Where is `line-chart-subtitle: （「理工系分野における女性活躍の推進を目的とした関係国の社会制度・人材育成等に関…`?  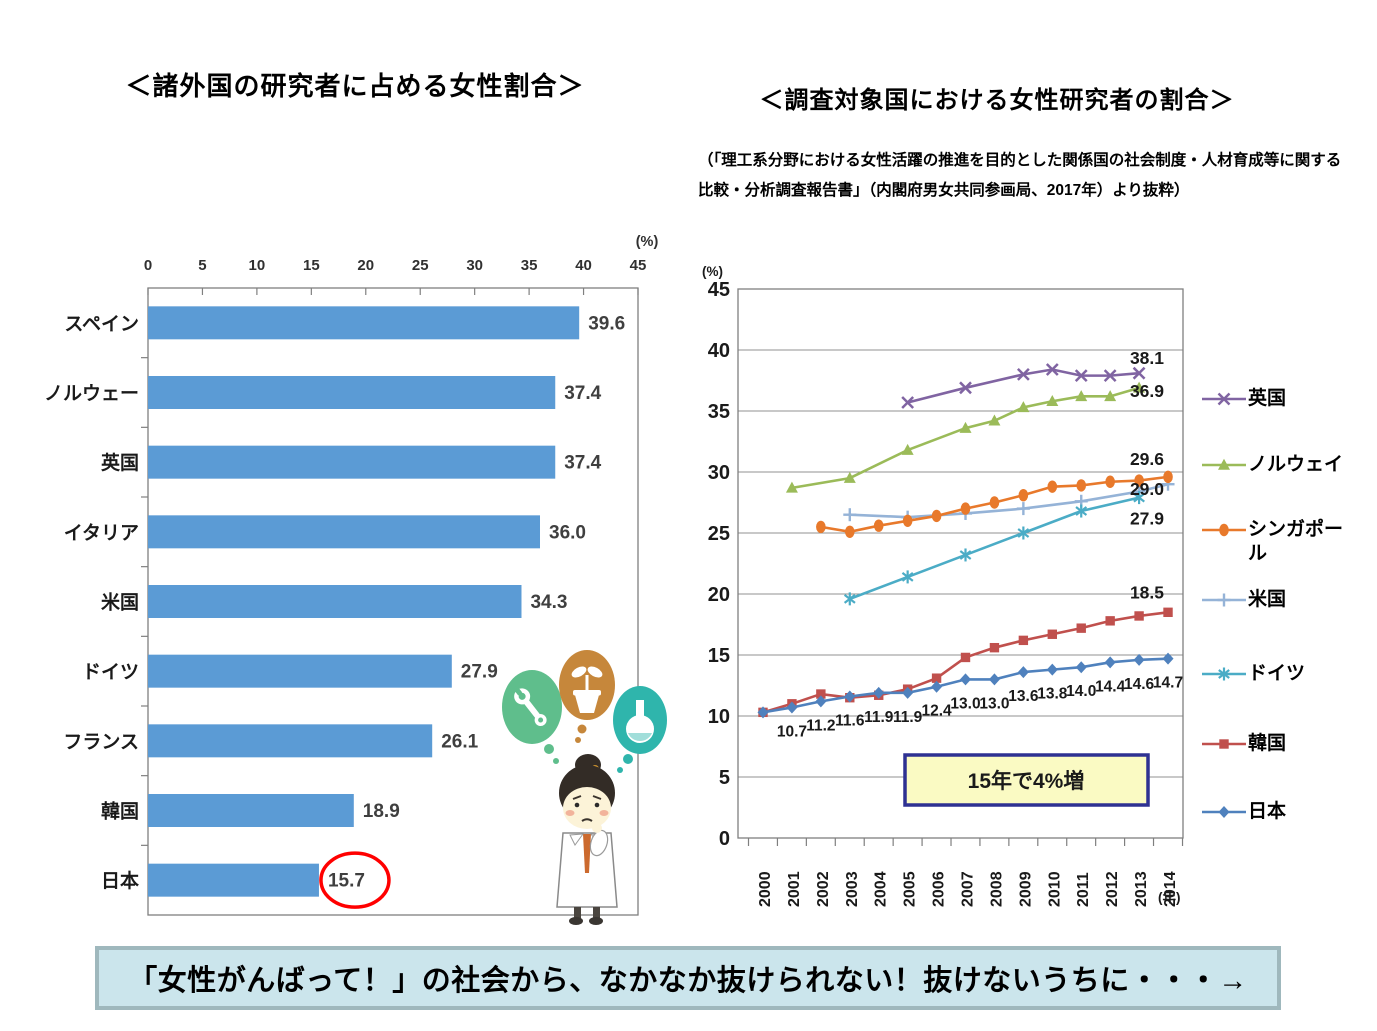
line-chart-subtitle: （「理工系分野における女性活躍の推進を目的とした関係国の社会制度・人材育成等に関… is located at coordinates (1020, 176).